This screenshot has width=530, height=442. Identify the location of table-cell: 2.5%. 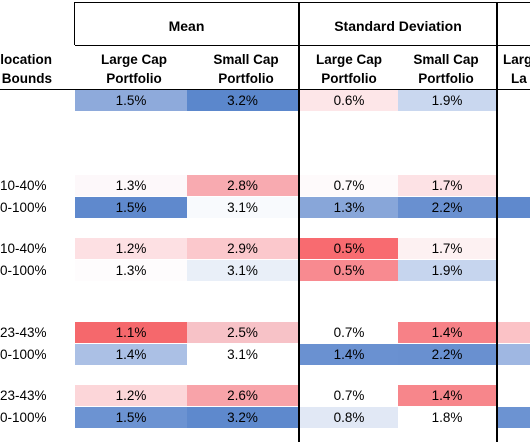
(242, 332).